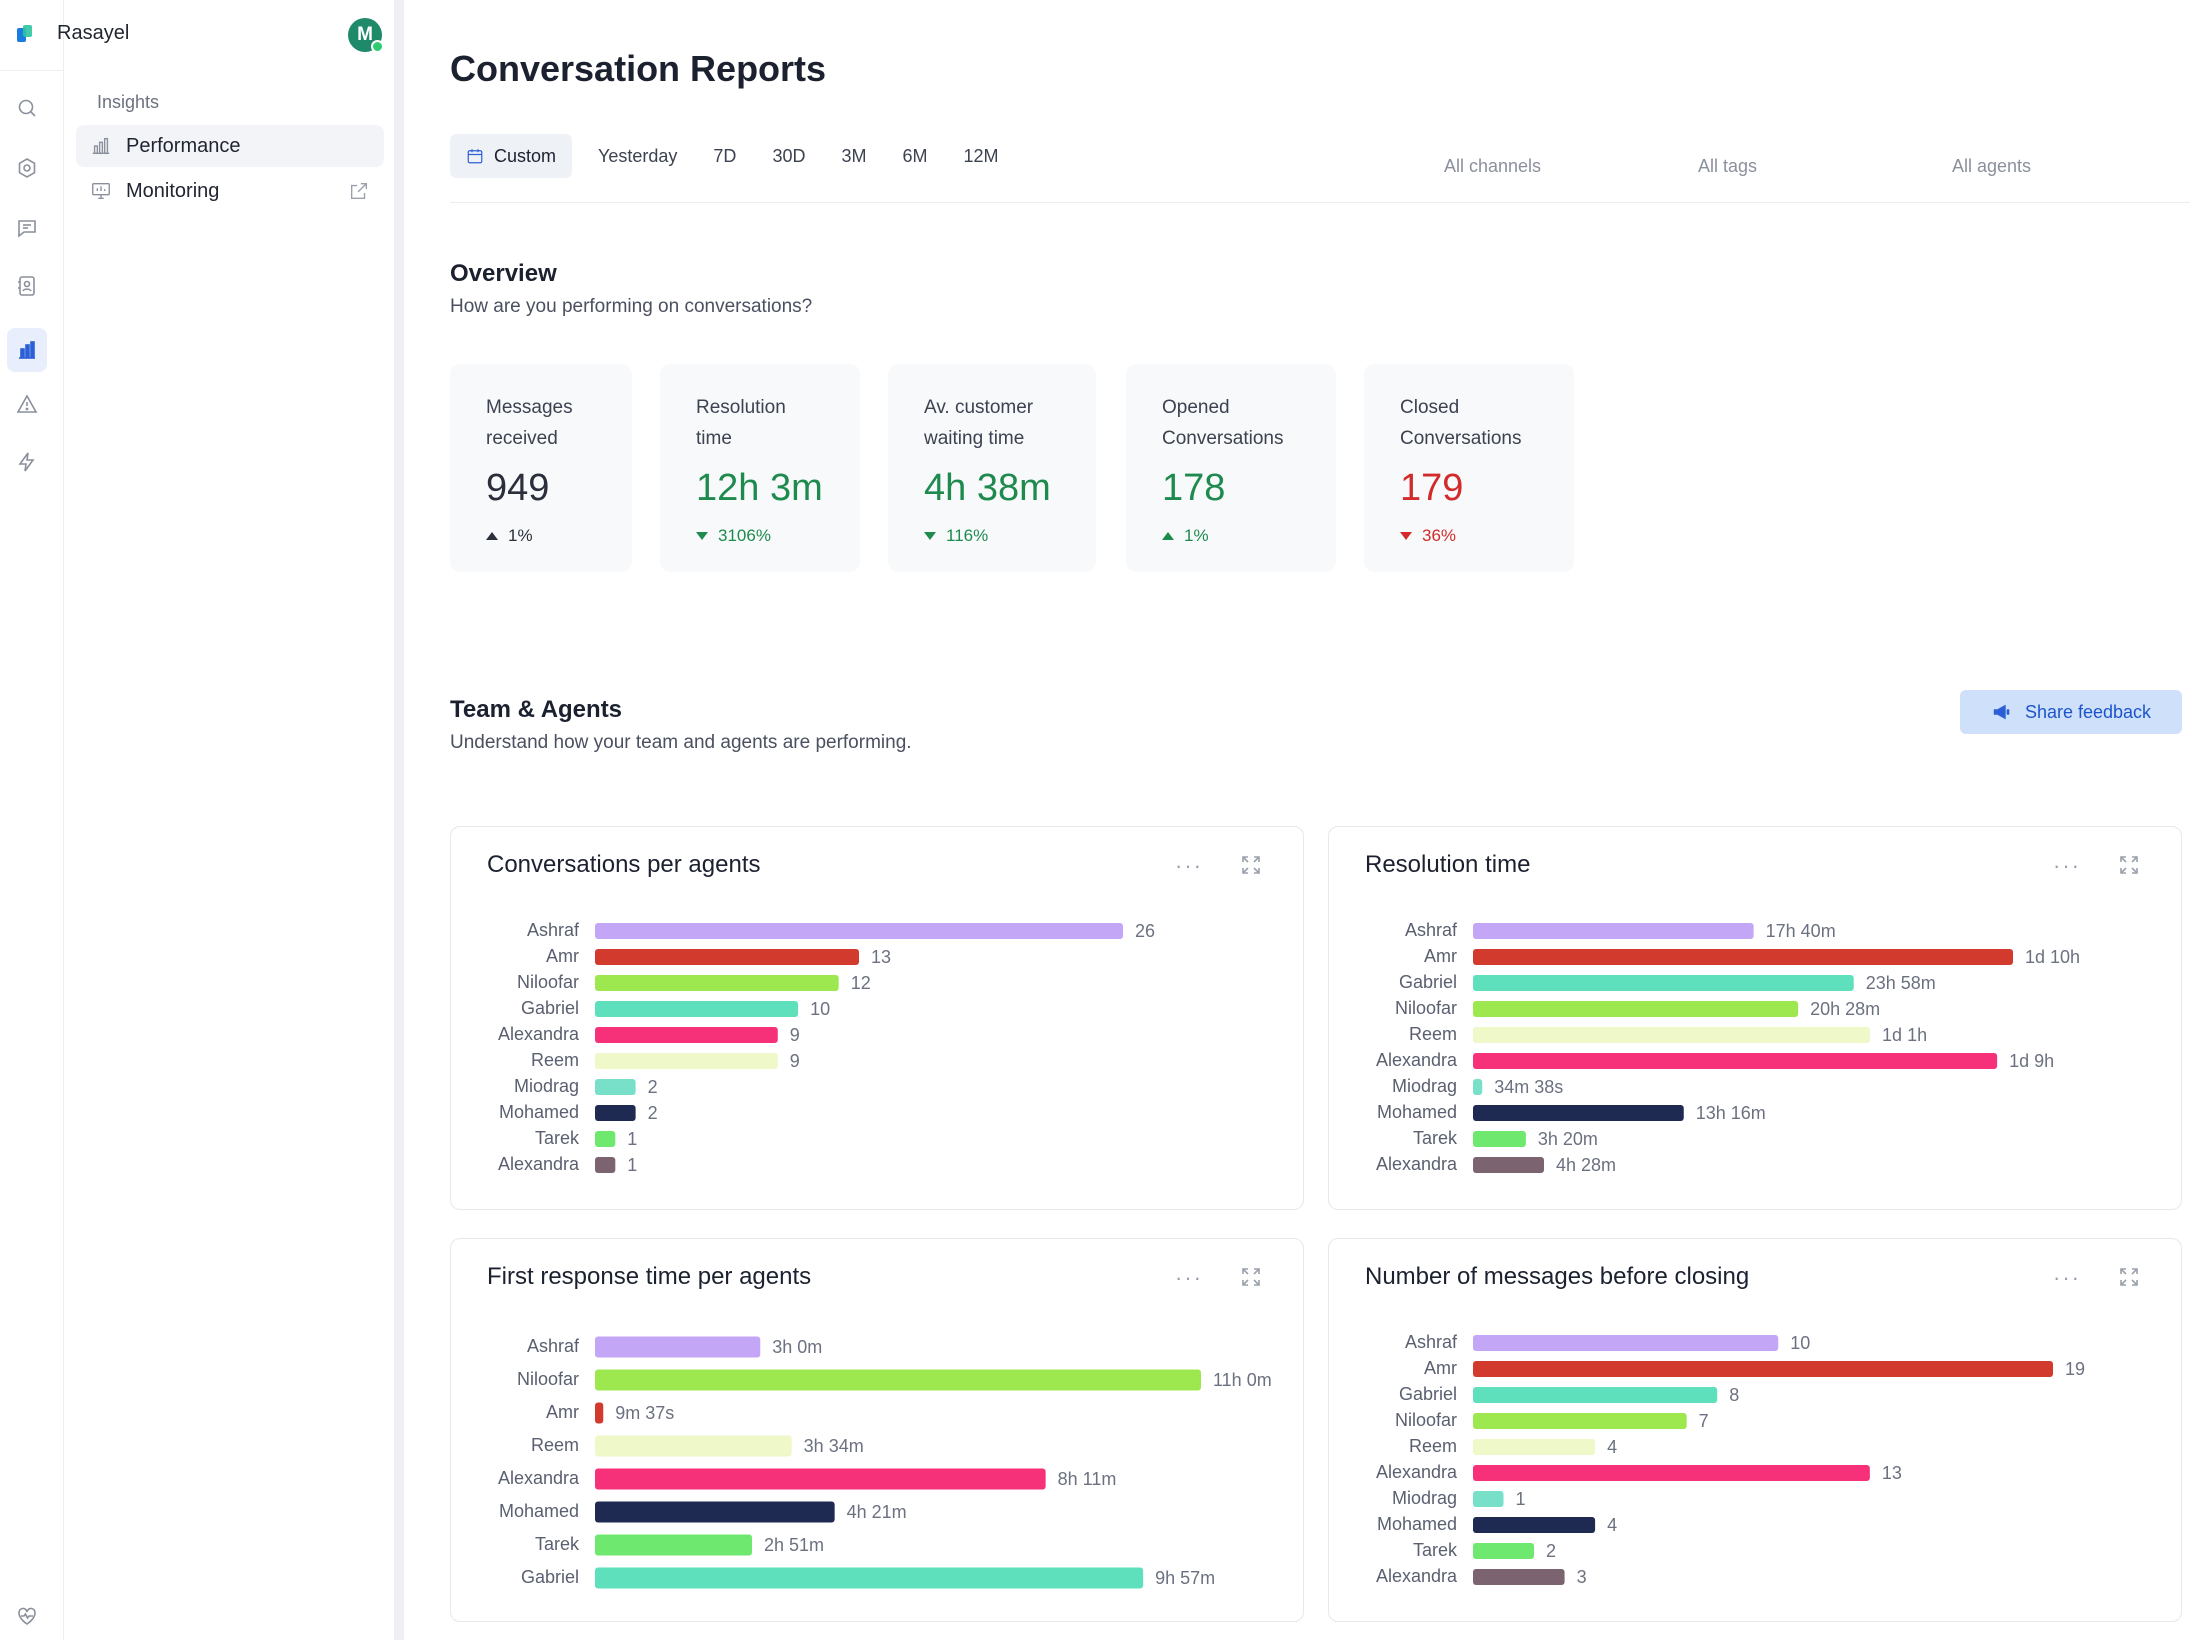 Image resolution: width=2198 pixels, height=1640 pixels. Describe the element at coordinates (359, 191) in the screenshot. I see `external-link-icon` at that location.